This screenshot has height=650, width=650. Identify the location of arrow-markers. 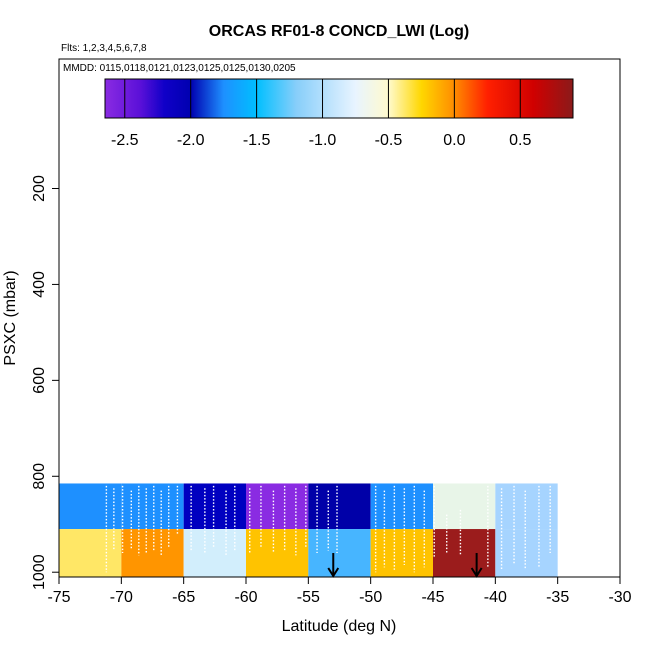
(405, 565).